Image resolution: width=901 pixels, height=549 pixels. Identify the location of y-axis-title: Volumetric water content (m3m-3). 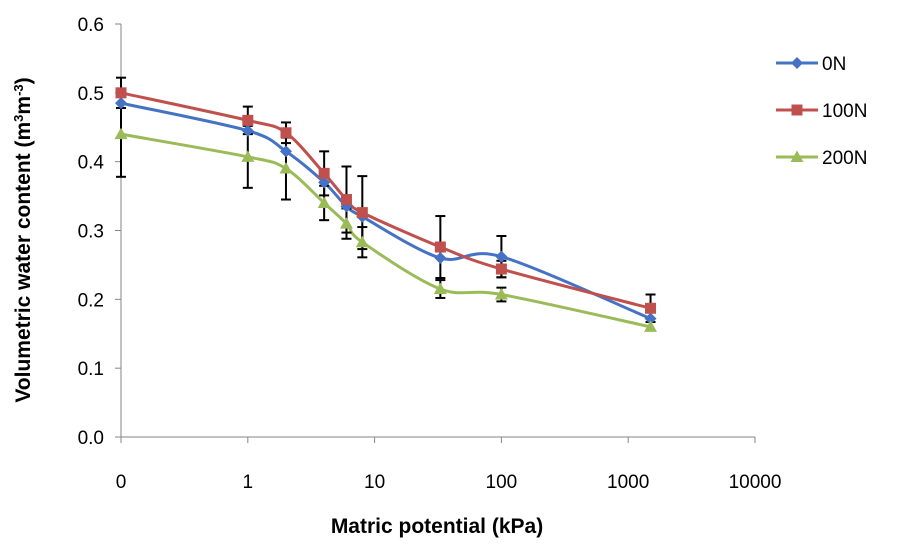
(23, 239).